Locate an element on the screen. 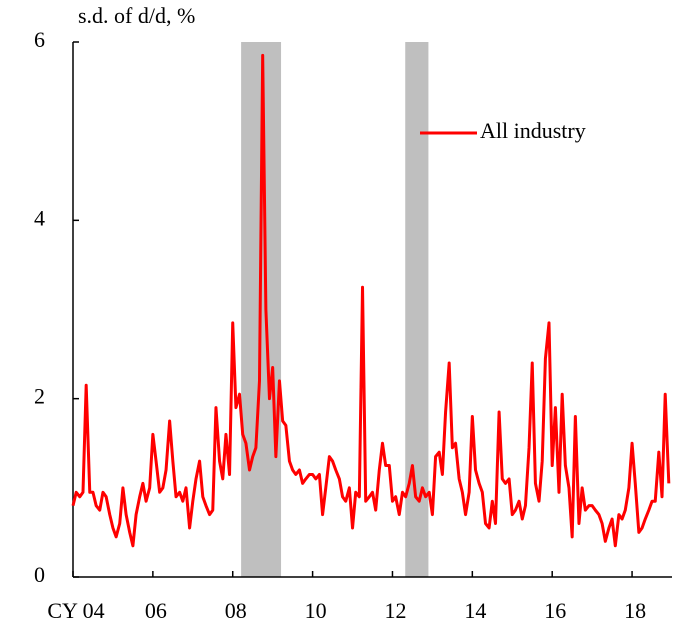 Image resolution: width=681 pixels, height=627 pixels. legend-label: All industry is located at coordinates (533, 130).